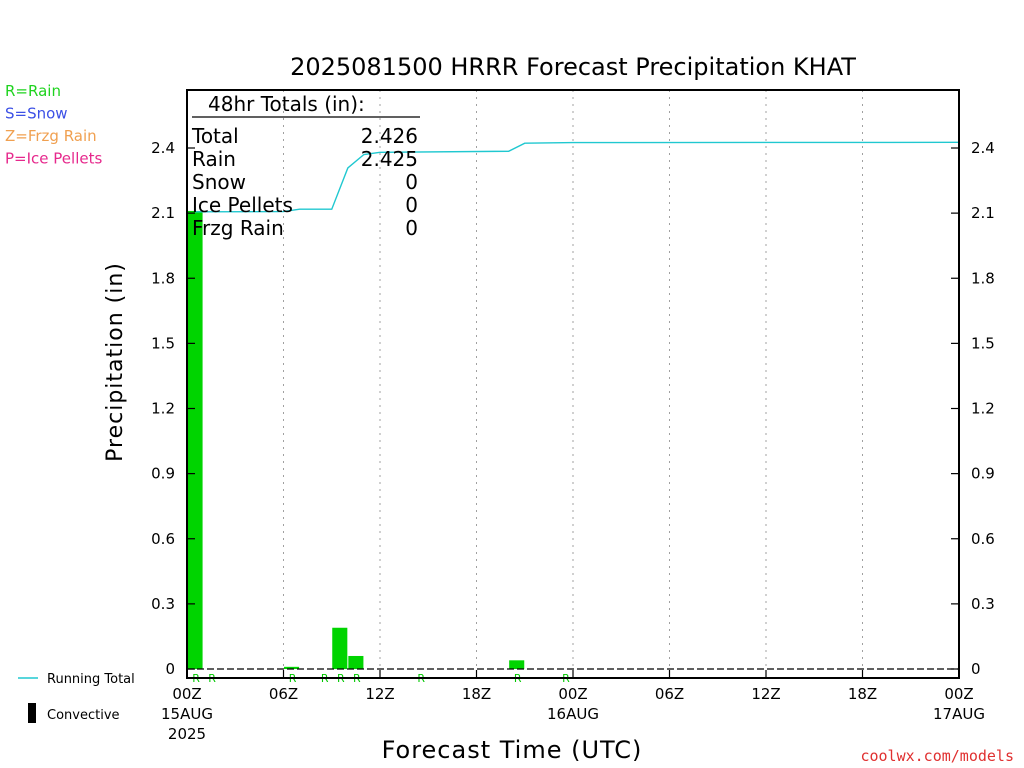  Describe the element at coordinates (976, 669) in the screenshot. I see `ytick-right-label: 0` at that location.